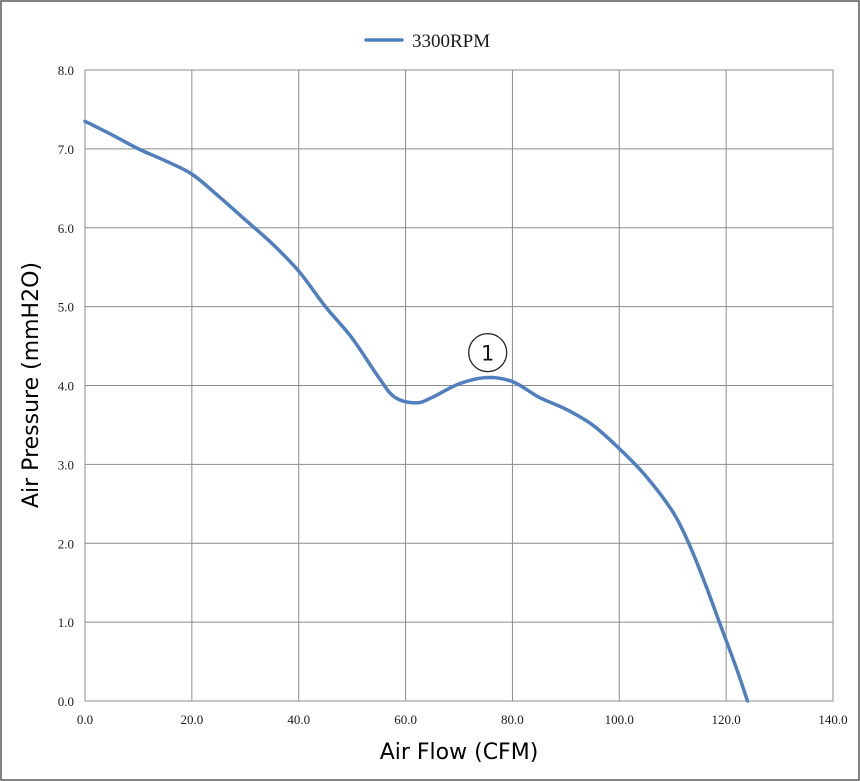  I want to click on x-tick-label: 140.0, so click(832, 719).